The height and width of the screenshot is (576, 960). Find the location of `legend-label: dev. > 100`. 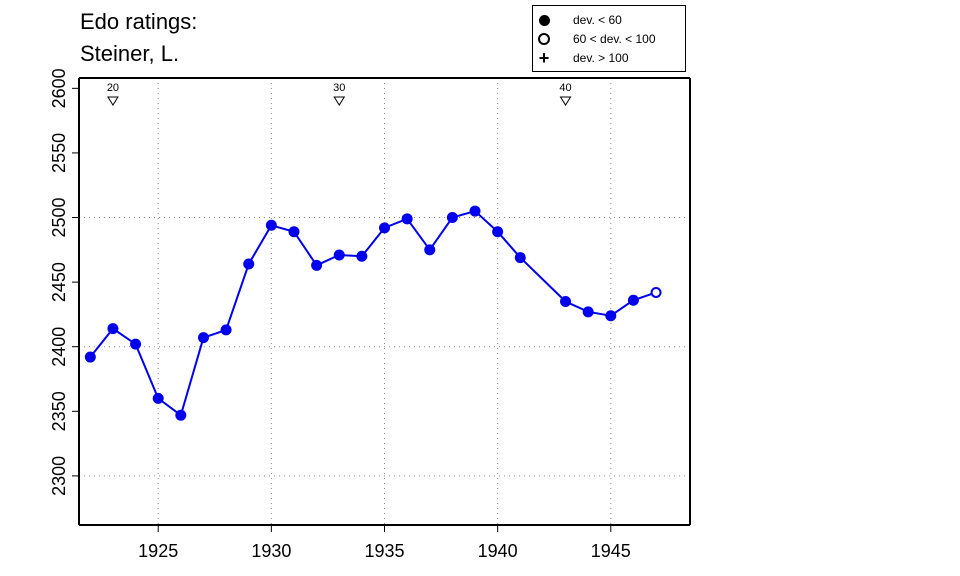

legend-label: dev. > 100 is located at coordinates (601, 58).